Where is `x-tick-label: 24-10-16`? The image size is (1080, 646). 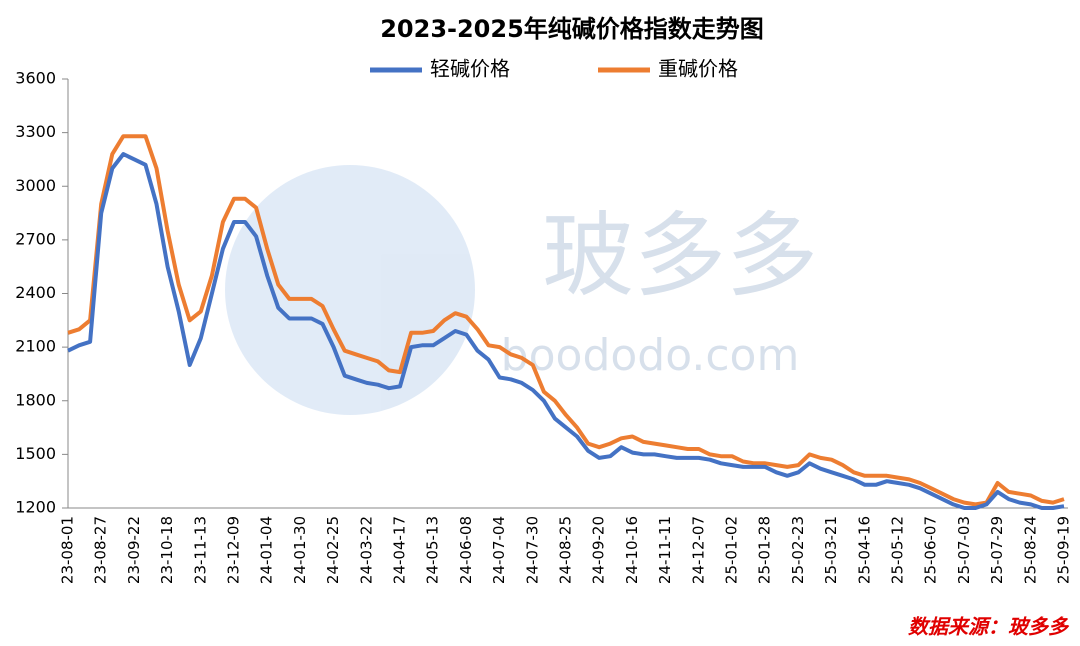 x-tick-label: 24-10-16 is located at coordinates (632, 550).